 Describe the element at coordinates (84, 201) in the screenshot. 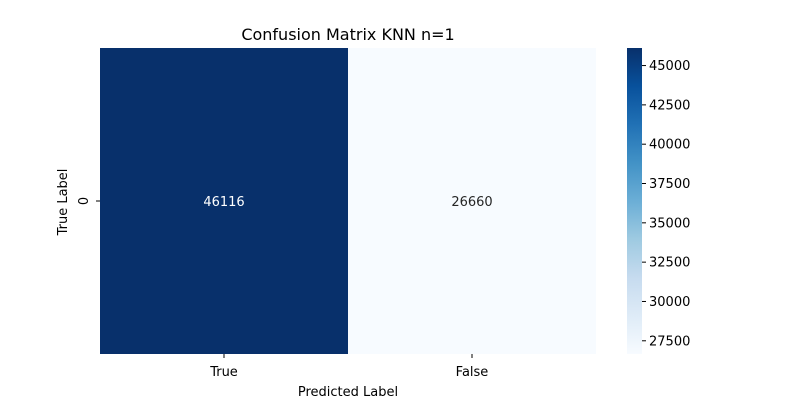

I see `y-tick-label: 0` at that location.